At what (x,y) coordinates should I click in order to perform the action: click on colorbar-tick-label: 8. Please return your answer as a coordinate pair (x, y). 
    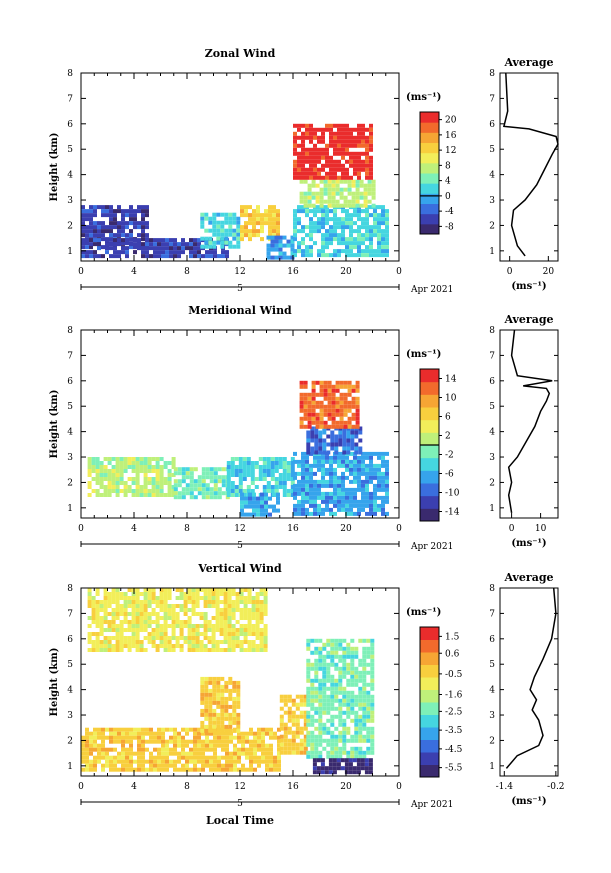
    Looking at the image, I should click on (448, 166).